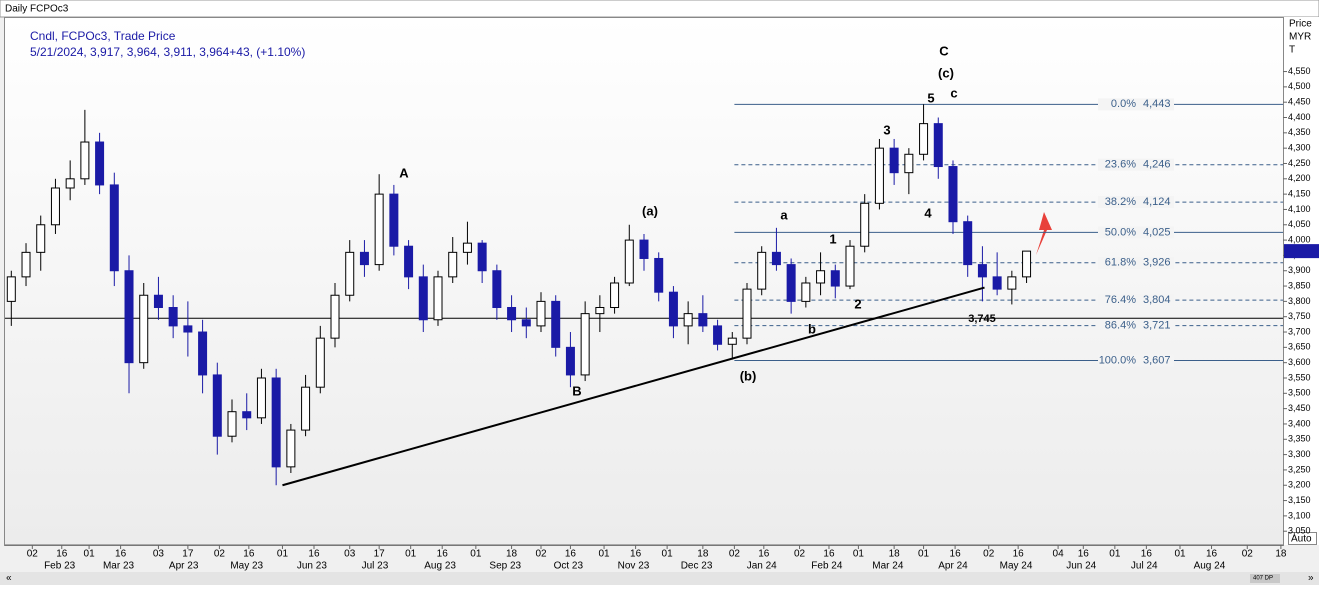  What do you see at coordinates (188, 554) in the screenshot?
I see `x-tick-label: 17` at bounding box center [188, 554].